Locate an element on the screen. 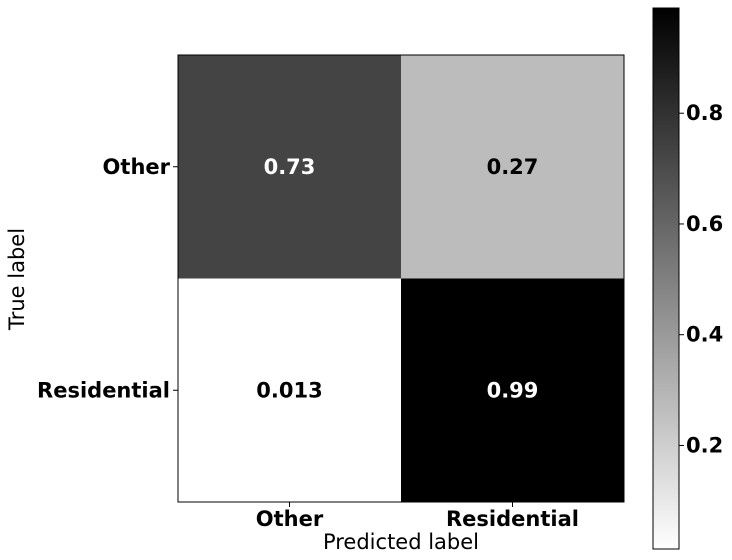 The height and width of the screenshot is (560, 732). colorbar-ticks: 0.2 0.4 0.6 0.8 is located at coordinates (701, 279).